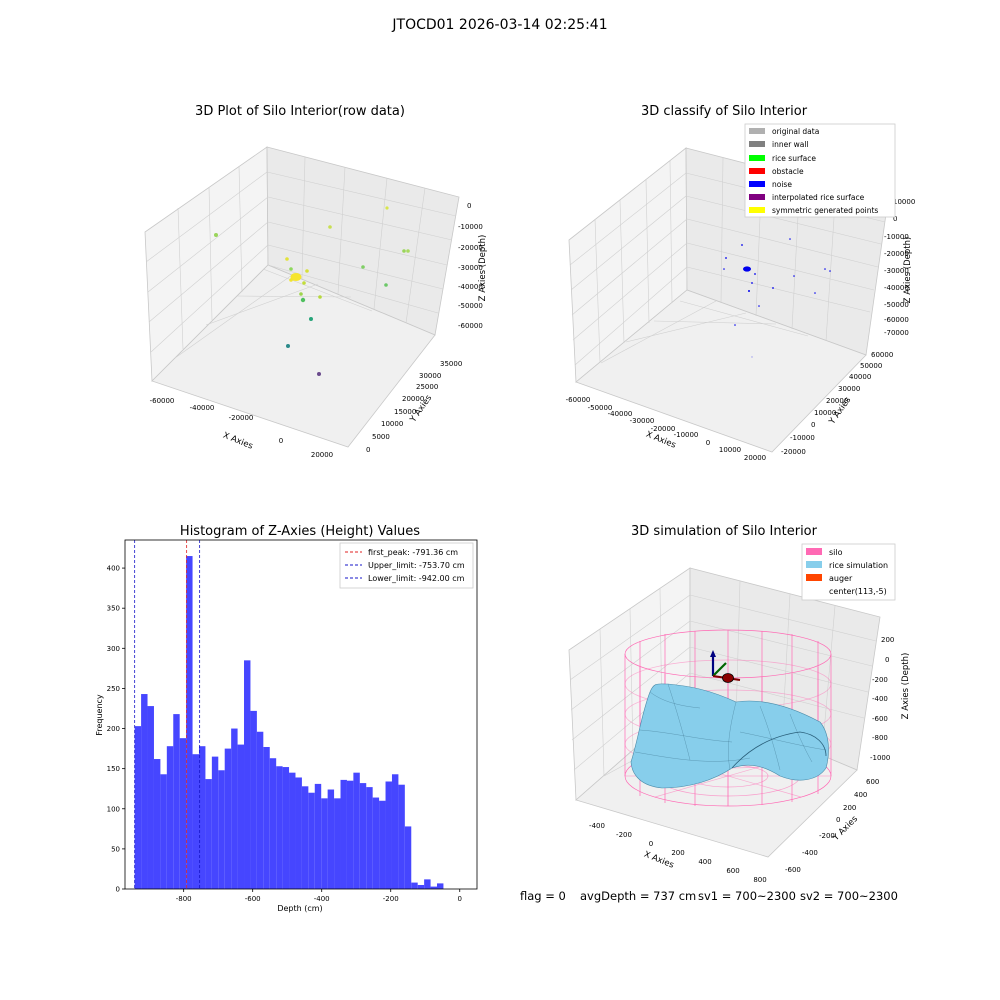  Describe the element at coordinates (416, 565) in the screenshot. I see `legend-label: Upper_limit: -753.70 cm` at that location.